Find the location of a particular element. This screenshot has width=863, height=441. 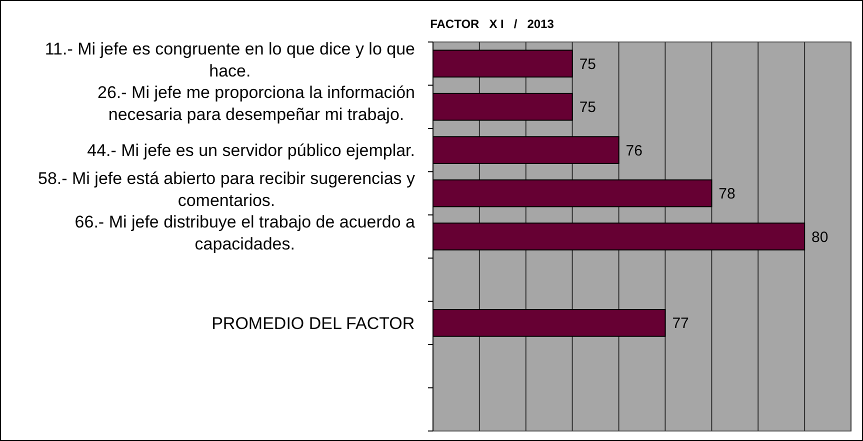

chart-title: FACTOR X I / 2013 is located at coordinates (492, 24).